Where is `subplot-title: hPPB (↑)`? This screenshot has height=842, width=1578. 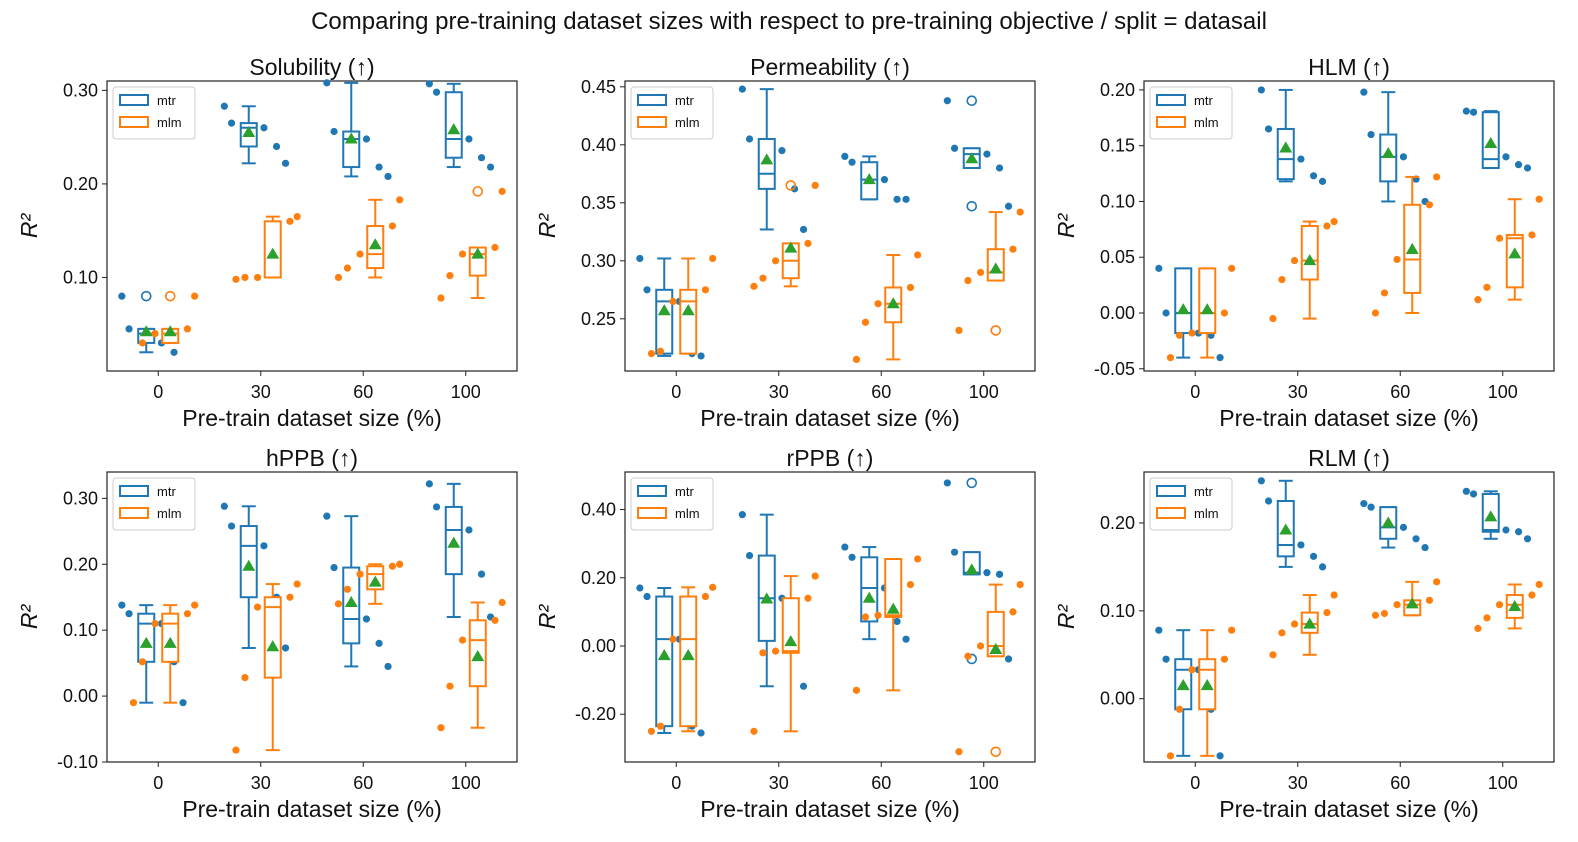 subplot-title: hPPB (↑) is located at coordinates (312, 458).